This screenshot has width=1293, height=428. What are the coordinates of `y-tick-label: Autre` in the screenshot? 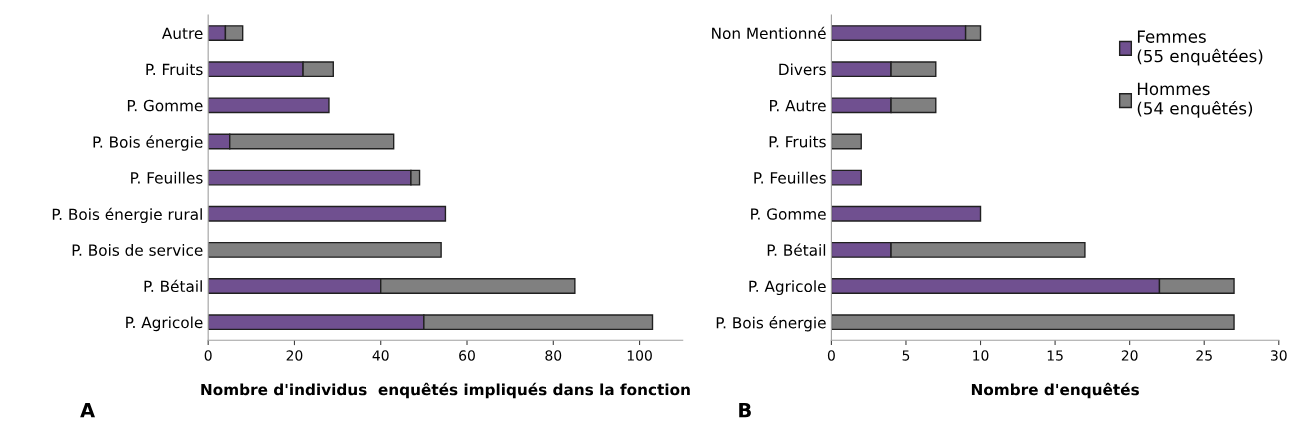 It's located at (182, 33).